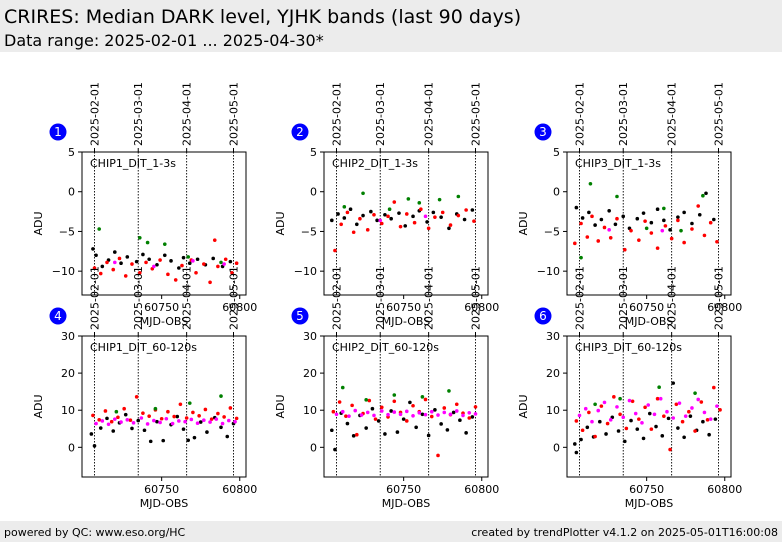 The width and height of the screenshot is (782, 542). What do you see at coordinates (672, 298) in the screenshot?
I see `date-marker-label: 2025-04-01` at bounding box center [672, 298].